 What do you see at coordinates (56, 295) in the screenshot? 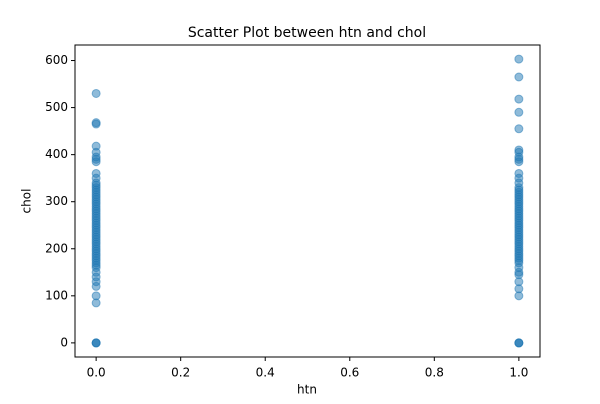
I see `y-tick-label: 100` at bounding box center [56, 295].